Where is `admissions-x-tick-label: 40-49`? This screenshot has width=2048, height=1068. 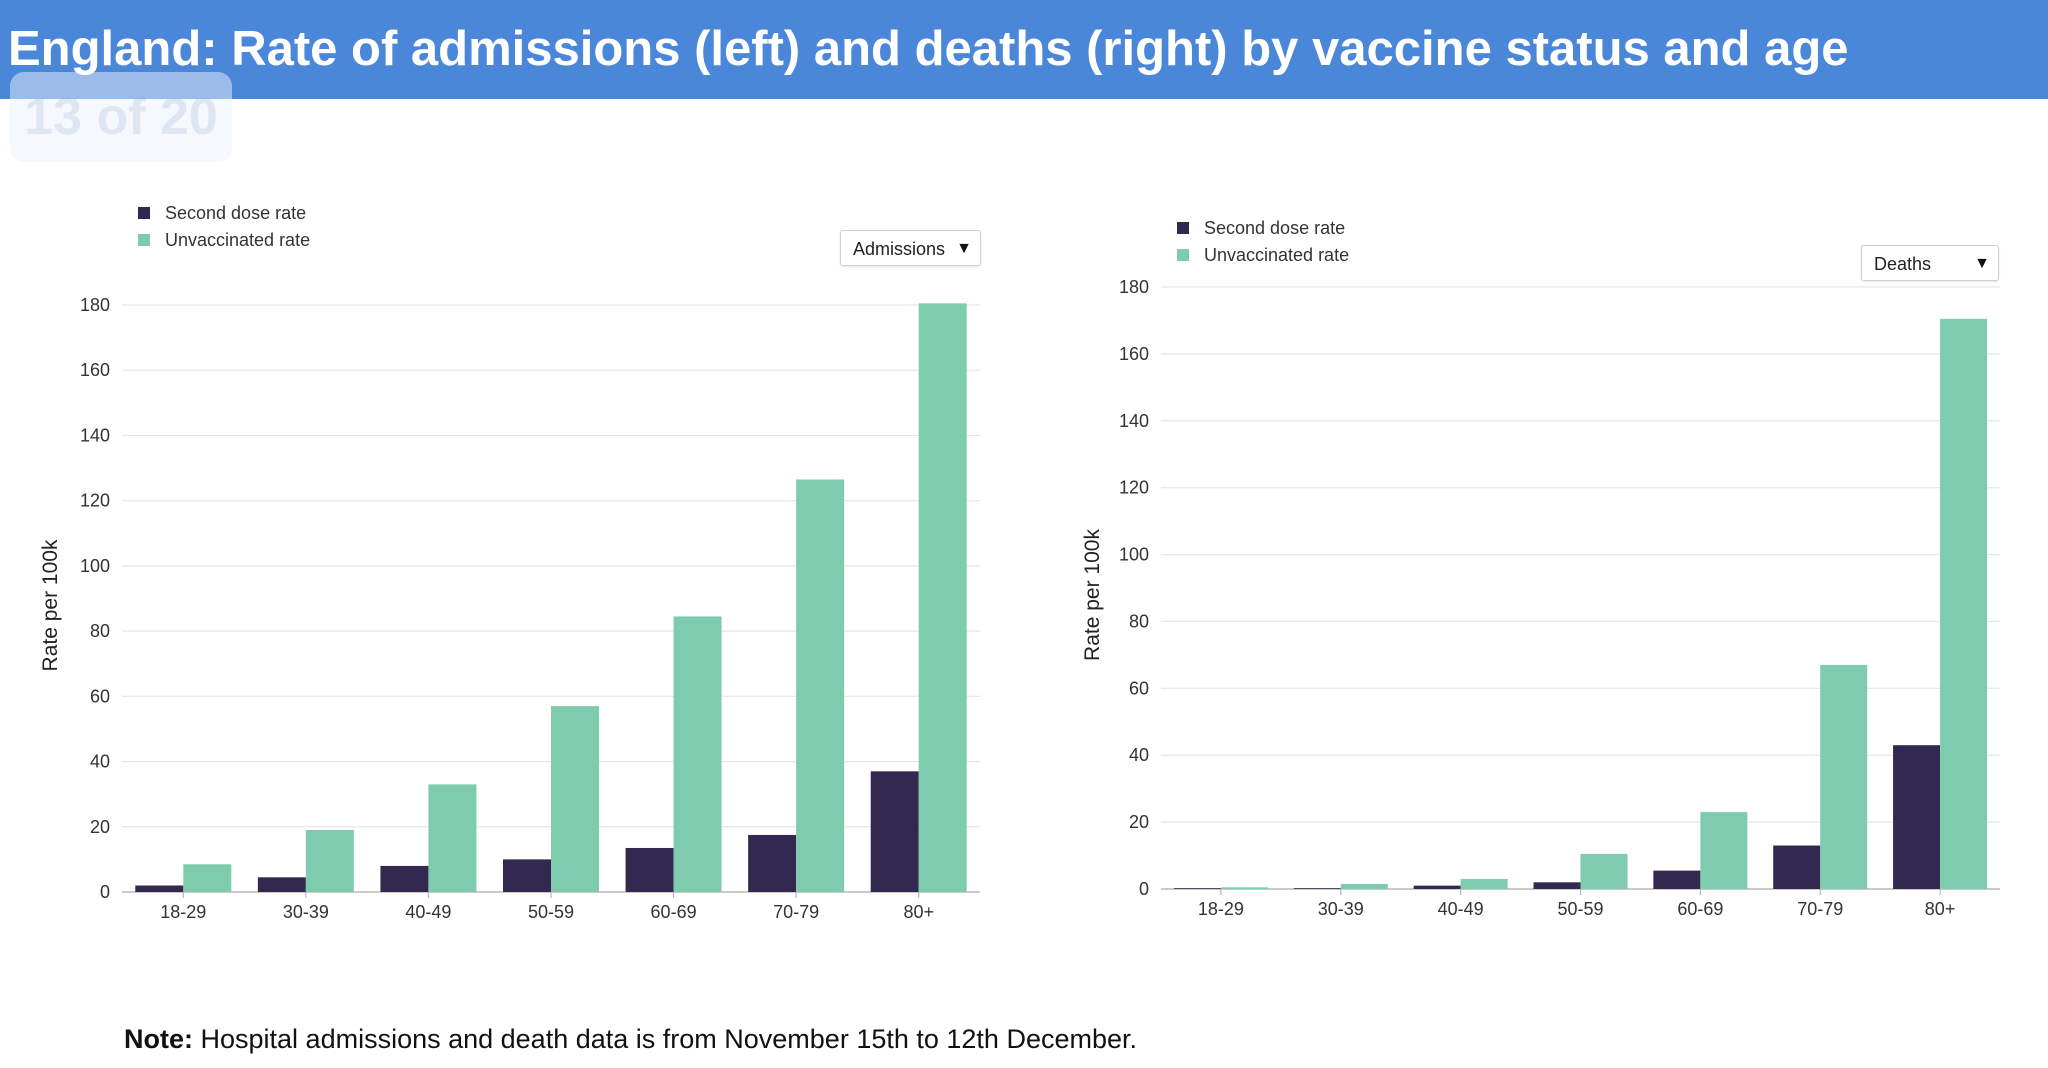
admissions-x-tick-label: 40-49 is located at coordinates (428, 912).